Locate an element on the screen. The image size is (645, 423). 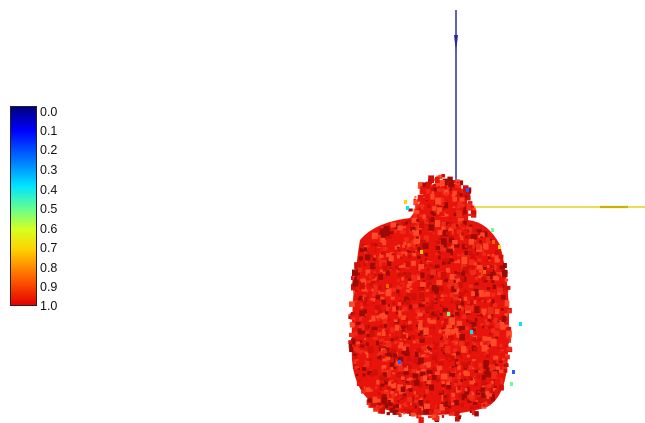
colored-speck is located at coordinates (399, 362).